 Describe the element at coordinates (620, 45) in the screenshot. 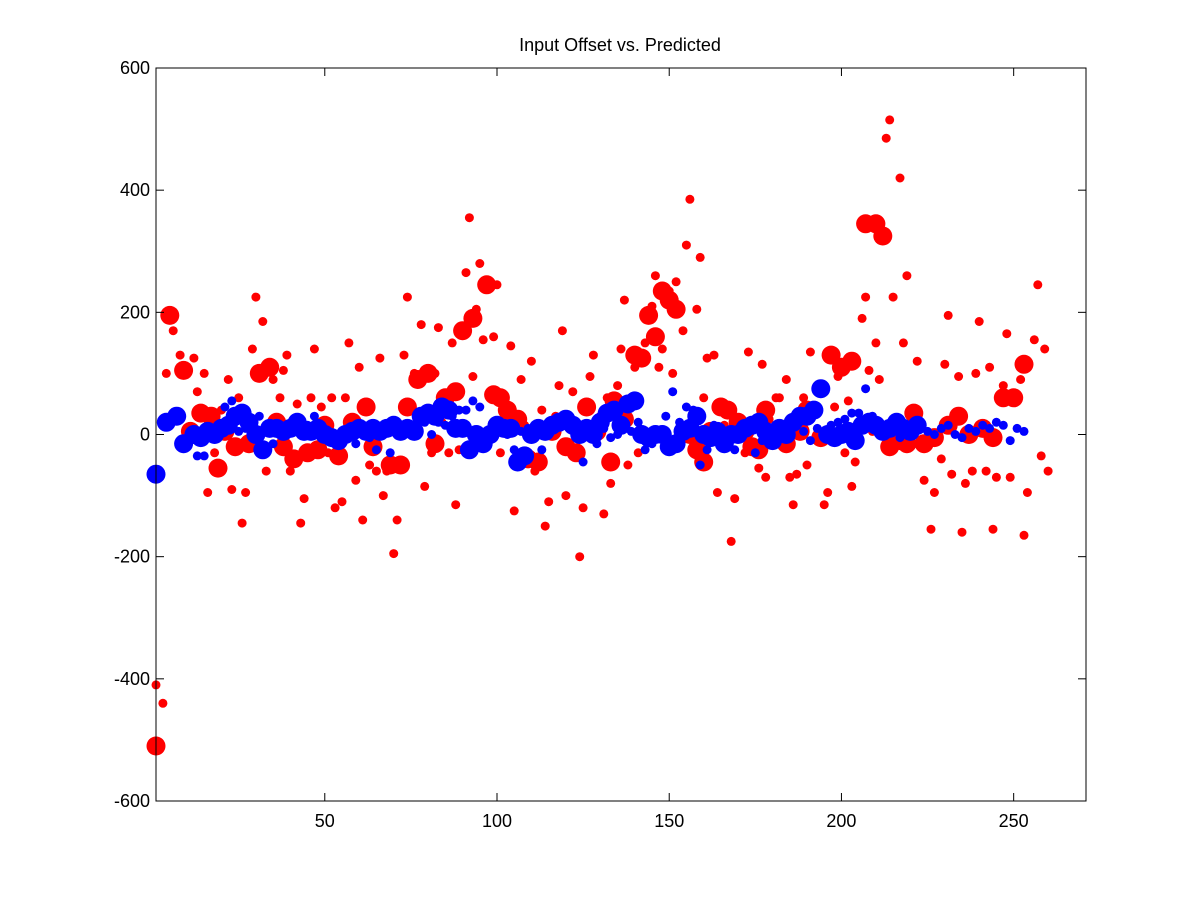

I see `chart-title: Input Offset vs. Predicted` at that location.